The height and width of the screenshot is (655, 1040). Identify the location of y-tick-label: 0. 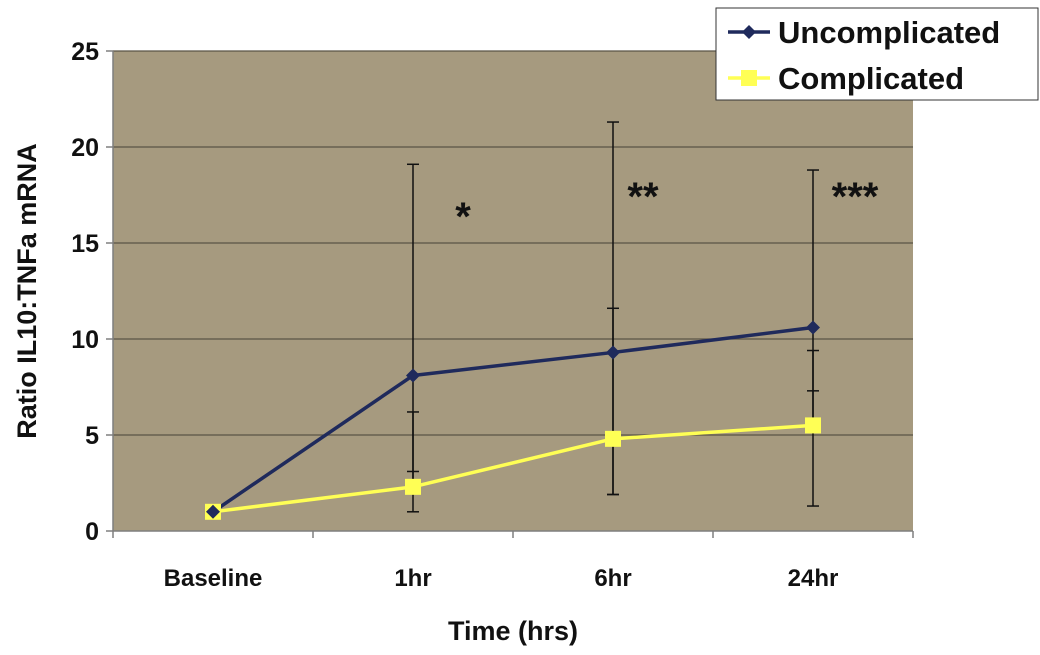
(92, 532).